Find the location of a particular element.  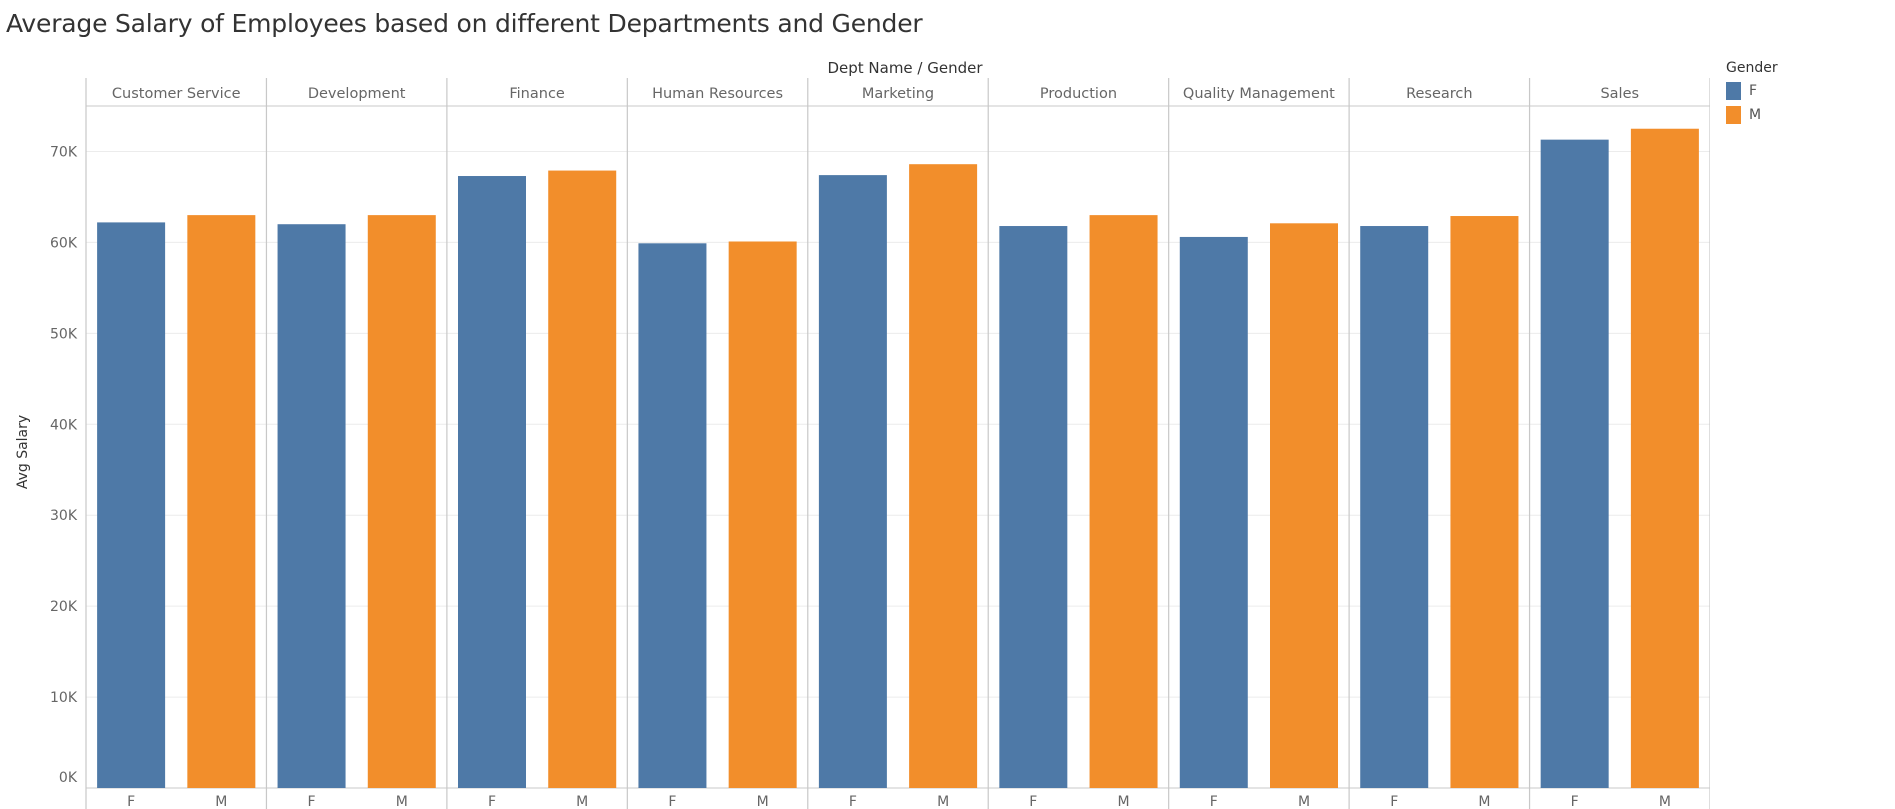

bar-production-f is located at coordinates (1033, 507).